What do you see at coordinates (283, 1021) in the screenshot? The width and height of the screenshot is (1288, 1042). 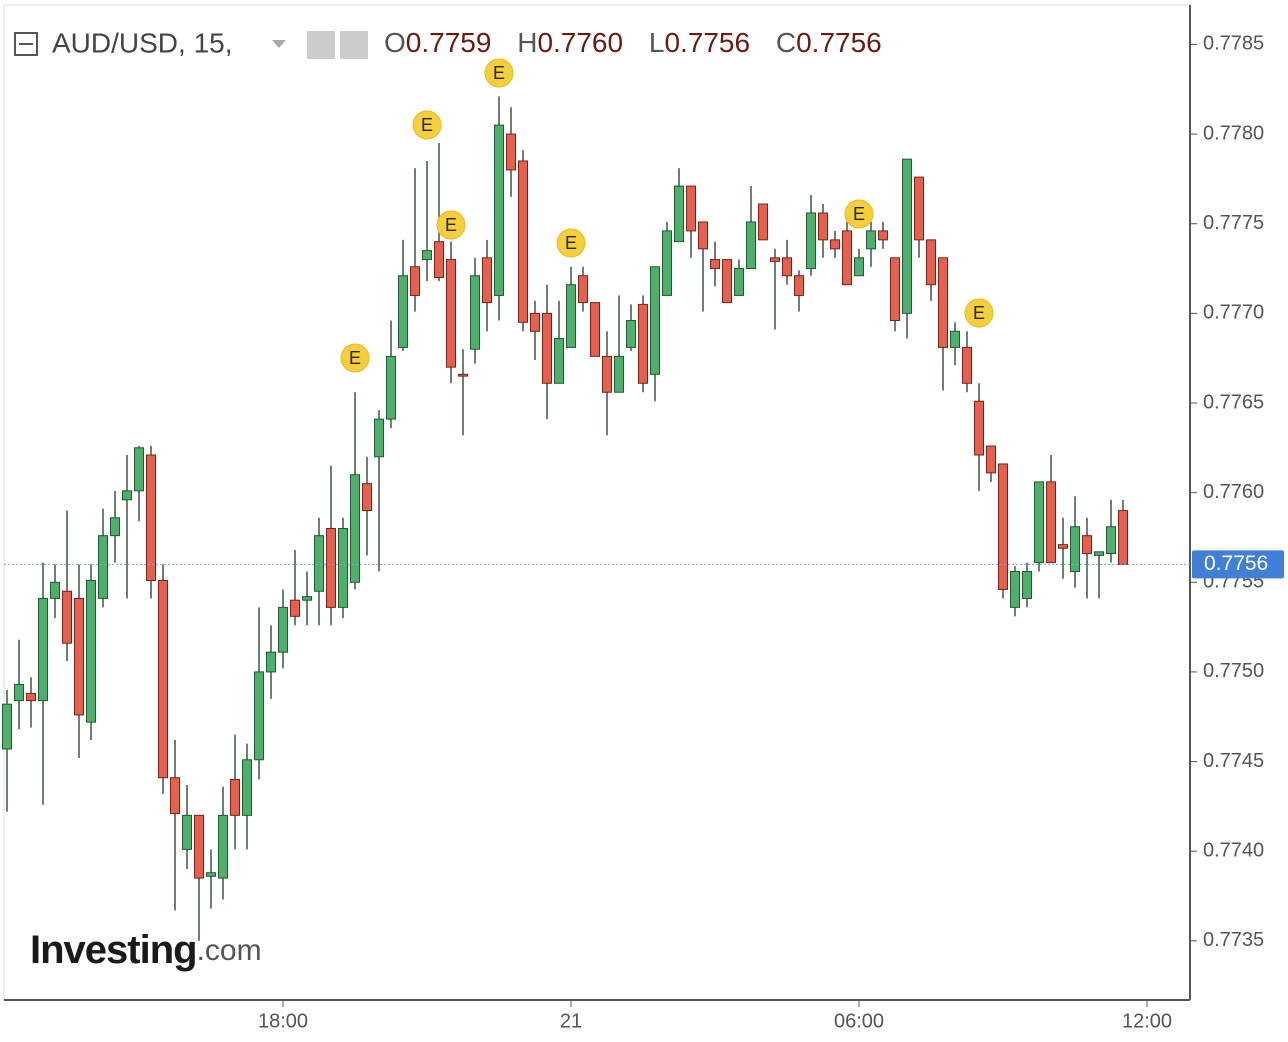 I see `x-tick-label: 18:00` at bounding box center [283, 1021].